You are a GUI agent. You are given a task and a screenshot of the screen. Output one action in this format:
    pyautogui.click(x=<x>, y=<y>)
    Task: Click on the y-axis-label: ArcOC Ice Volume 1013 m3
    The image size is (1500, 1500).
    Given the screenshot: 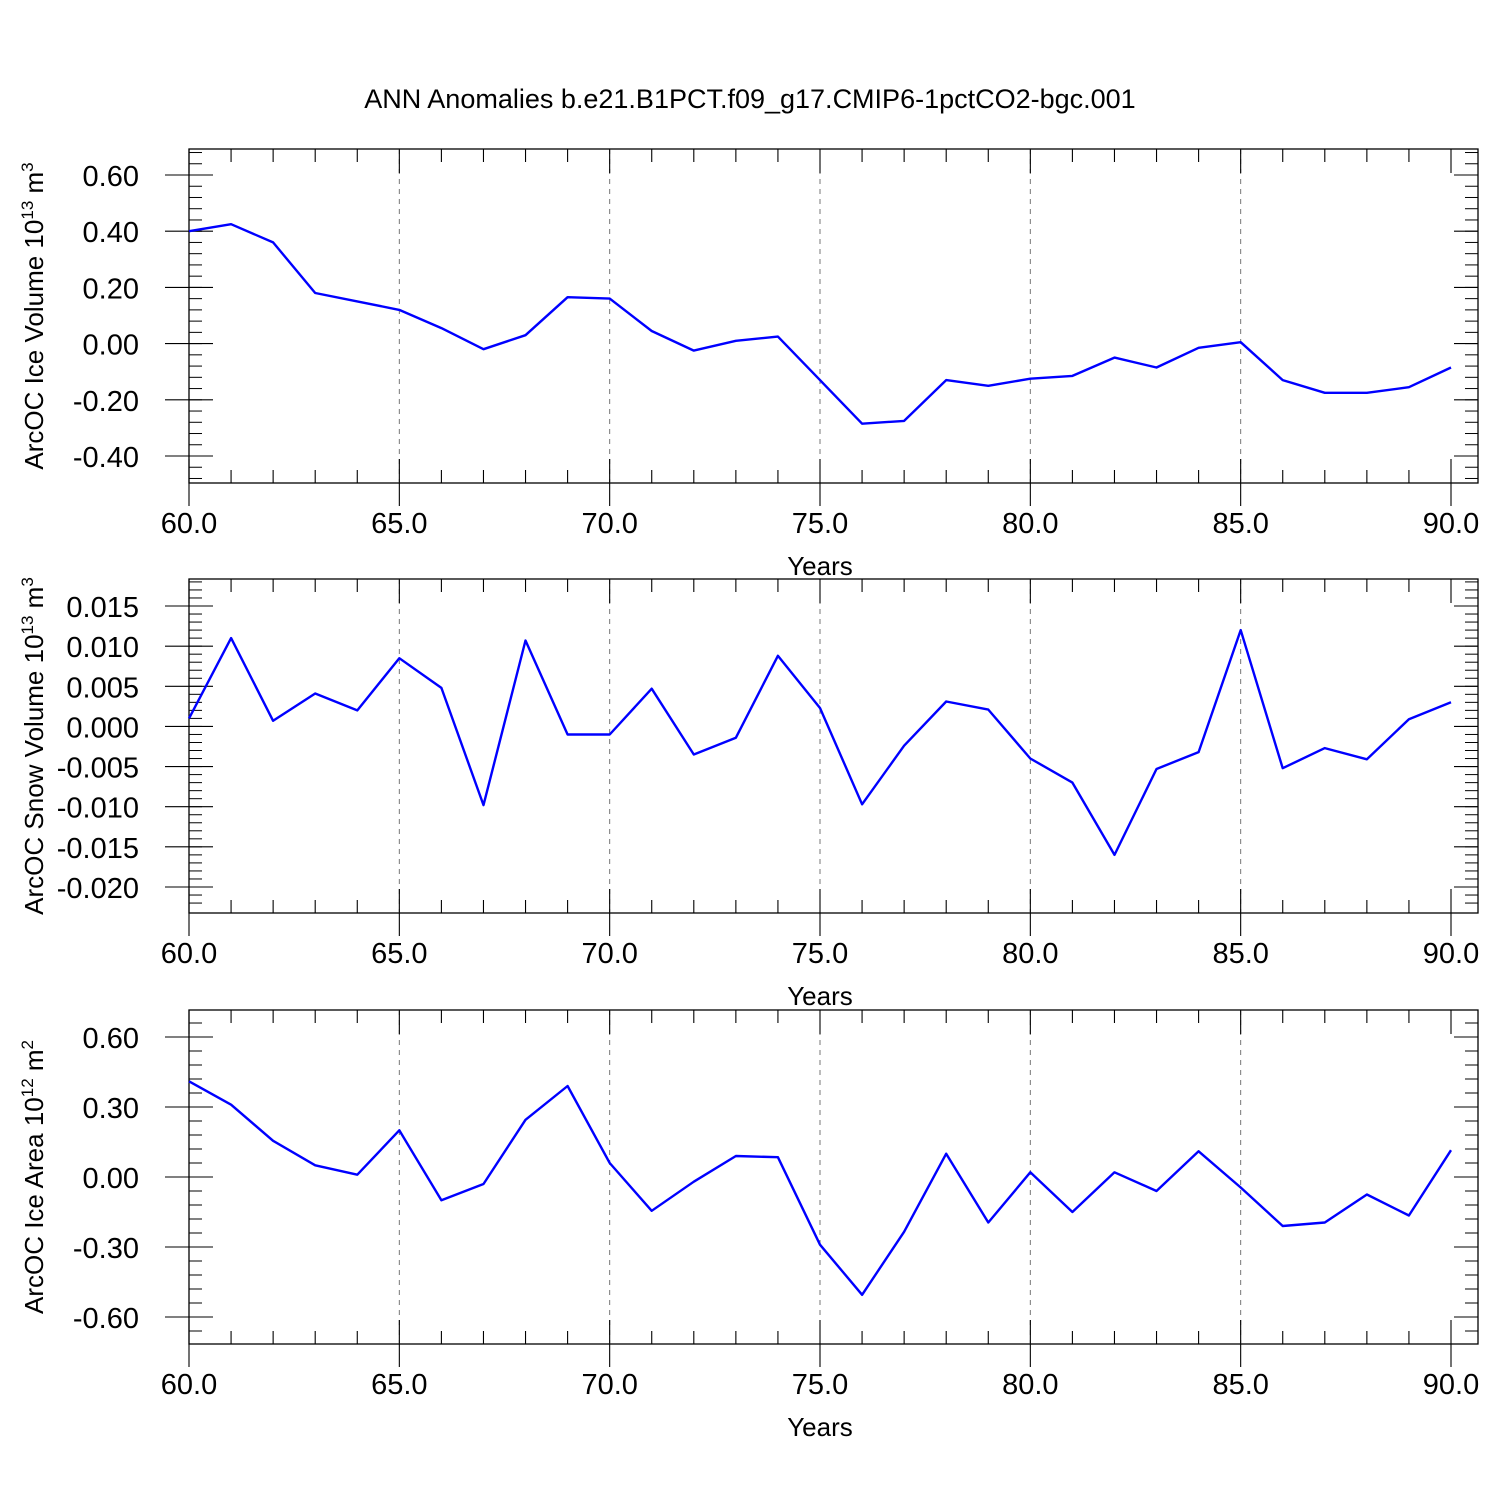 What is the action you would take?
    pyautogui.click(x=33, y=315)
    